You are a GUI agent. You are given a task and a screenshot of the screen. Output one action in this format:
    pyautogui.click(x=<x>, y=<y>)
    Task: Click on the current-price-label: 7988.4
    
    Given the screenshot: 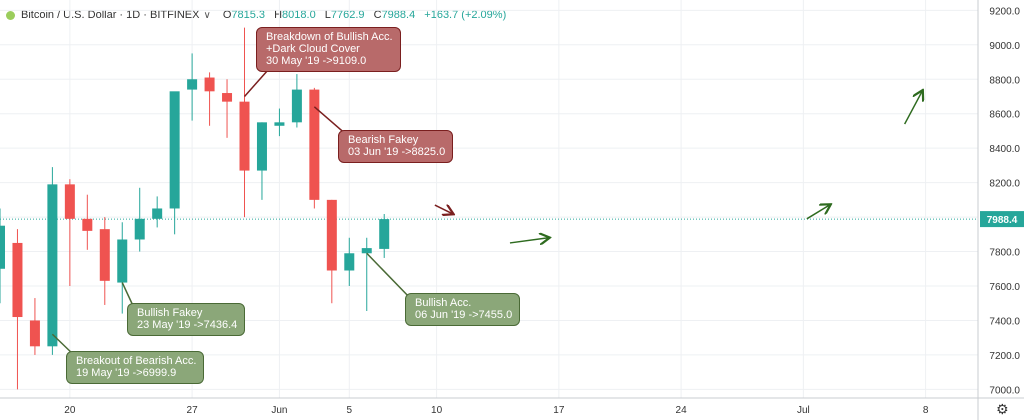 What is the action you would take?
    pyautogui.click(x=1002, y=220)
    